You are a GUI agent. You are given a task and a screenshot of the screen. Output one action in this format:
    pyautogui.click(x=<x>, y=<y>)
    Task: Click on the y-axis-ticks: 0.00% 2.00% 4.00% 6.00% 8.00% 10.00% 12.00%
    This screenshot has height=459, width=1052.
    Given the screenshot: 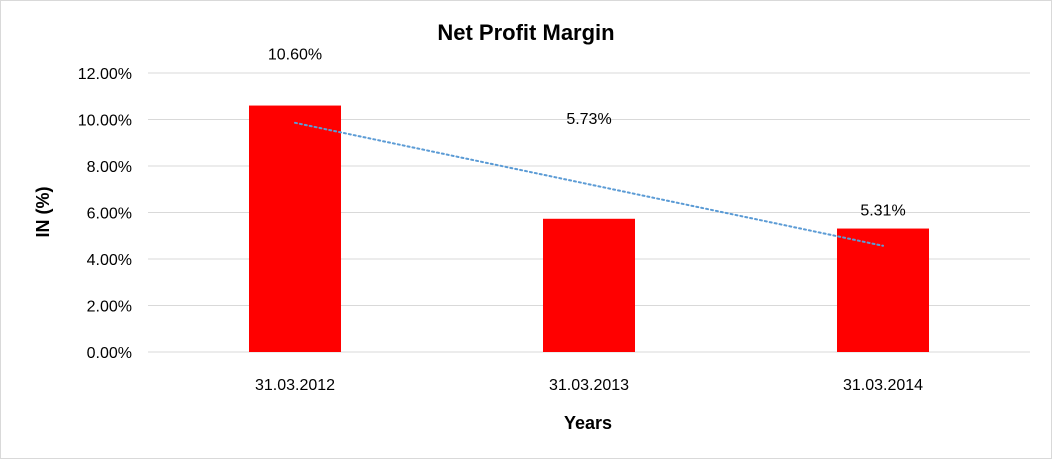 What is the action you would take?
    pyautogui.click(x=105, y=214)
    